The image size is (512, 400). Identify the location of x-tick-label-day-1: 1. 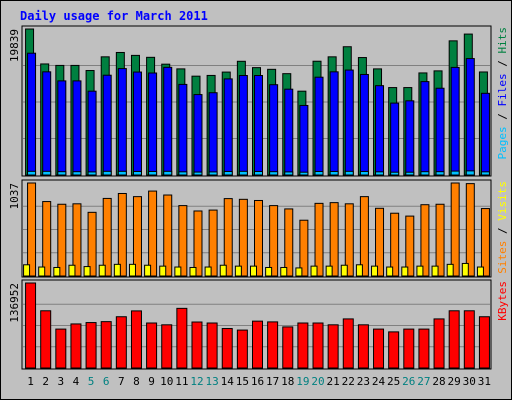
(30, 381).